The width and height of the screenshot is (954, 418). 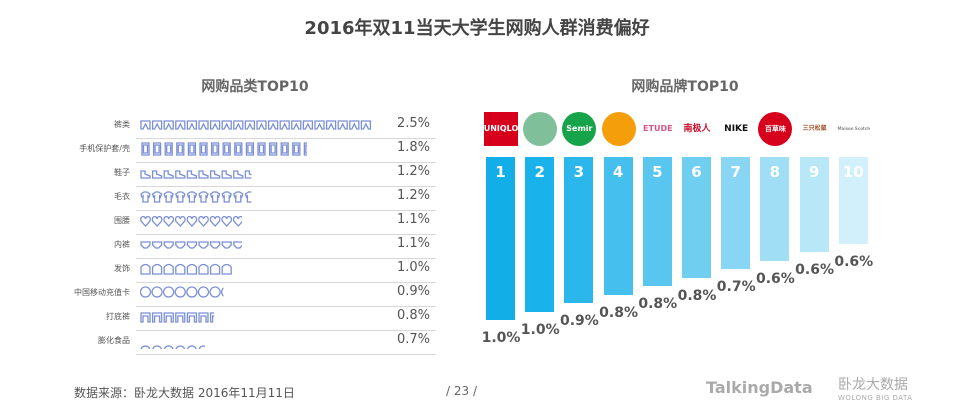 What do you see at coordinates (253, 295) in the screenshot?
I see `category-row: 中国移动充值卡 0.9%` at bounding box center [253, 295].